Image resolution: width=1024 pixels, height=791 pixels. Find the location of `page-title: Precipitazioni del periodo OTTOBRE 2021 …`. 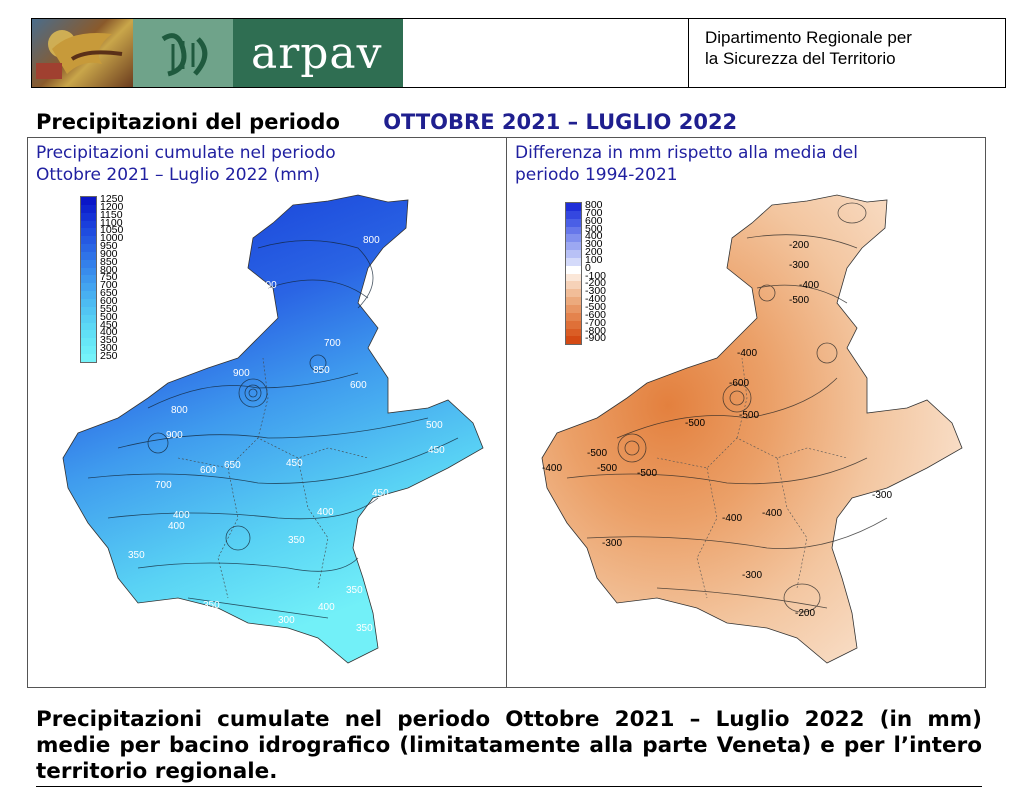

page-title: Precipitazioni del periodo OTTOBRE 2021 … is located at coordinates (386, 122).